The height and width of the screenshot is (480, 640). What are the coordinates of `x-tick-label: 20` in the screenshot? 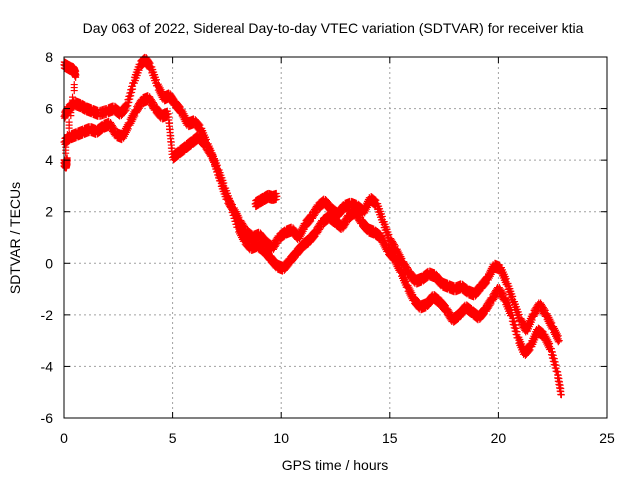 It's located at (499, 438).